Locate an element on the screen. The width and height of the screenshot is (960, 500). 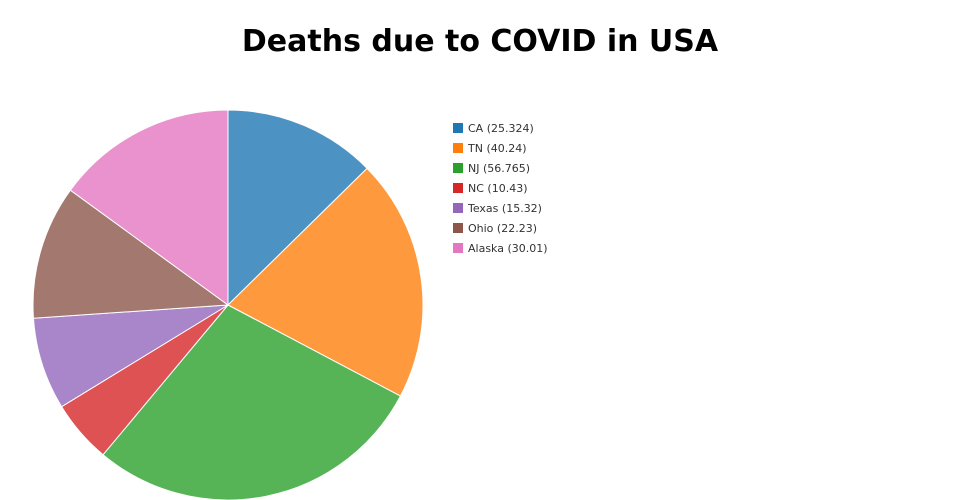
legend-item: TN (40.24) is located at coordinates (500, 148).